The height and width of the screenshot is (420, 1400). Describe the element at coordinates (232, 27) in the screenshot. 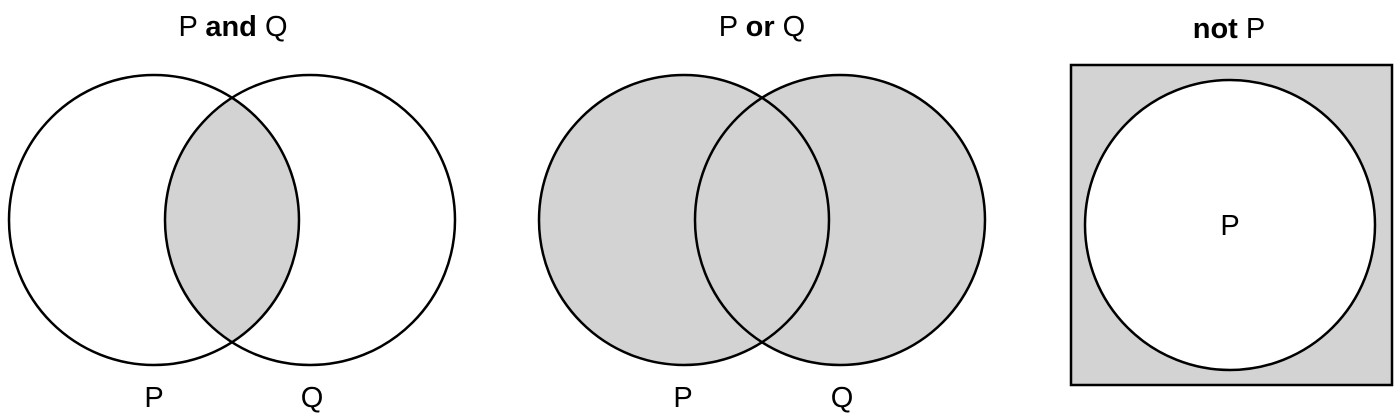

I see `venn-and-title: P and Q` at that location.